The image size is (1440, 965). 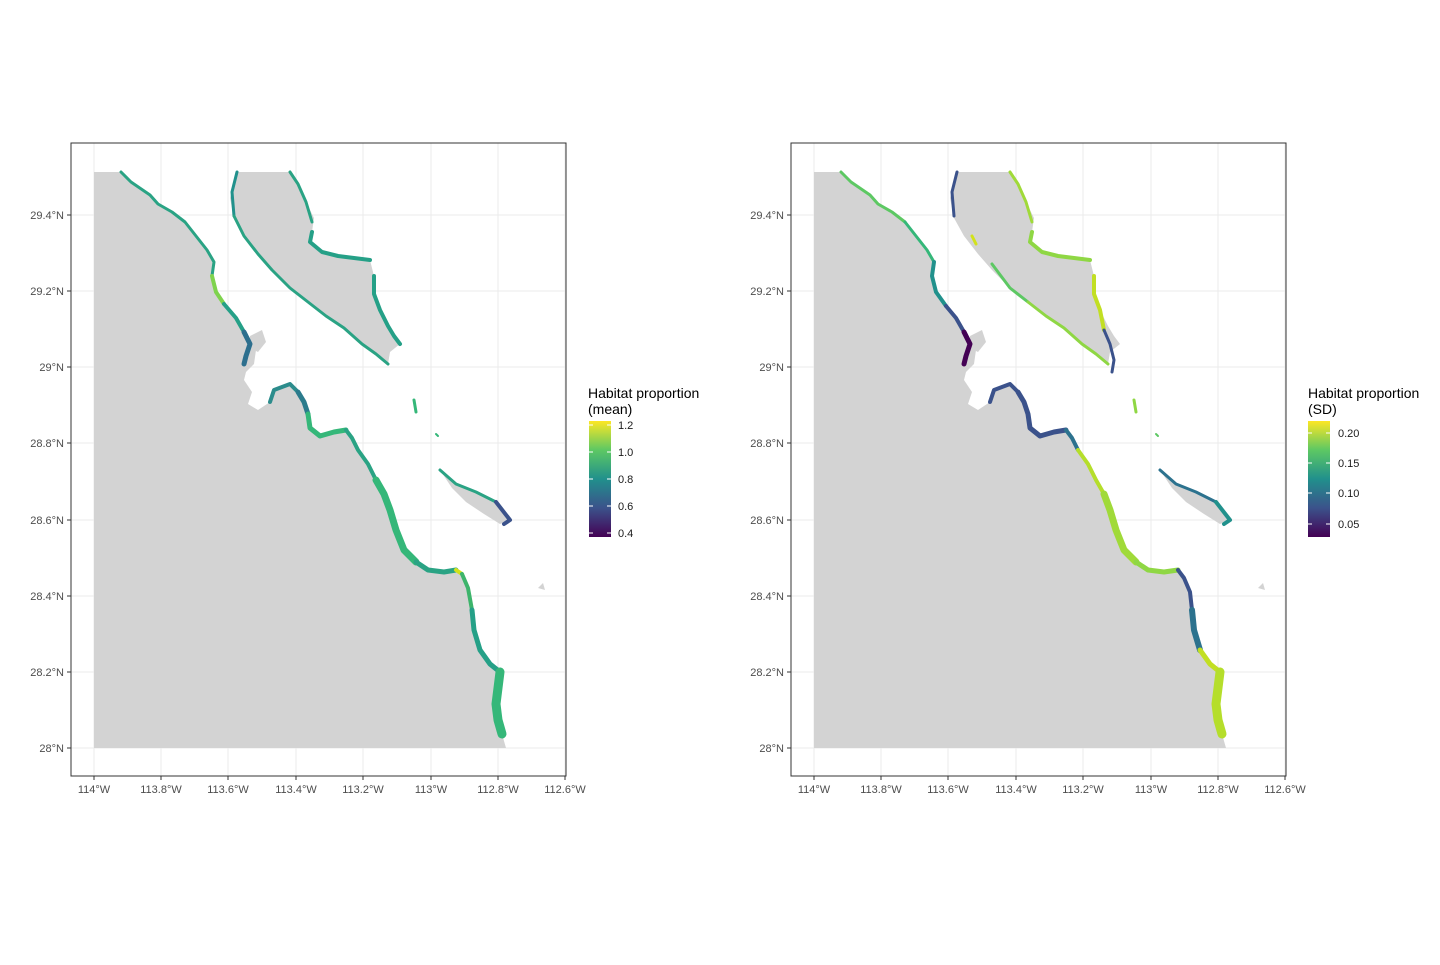 What do you see at coordinates (625, 534) in the screenshot?
I see `legend-label: 0.4` at bounding box center [625, 534].